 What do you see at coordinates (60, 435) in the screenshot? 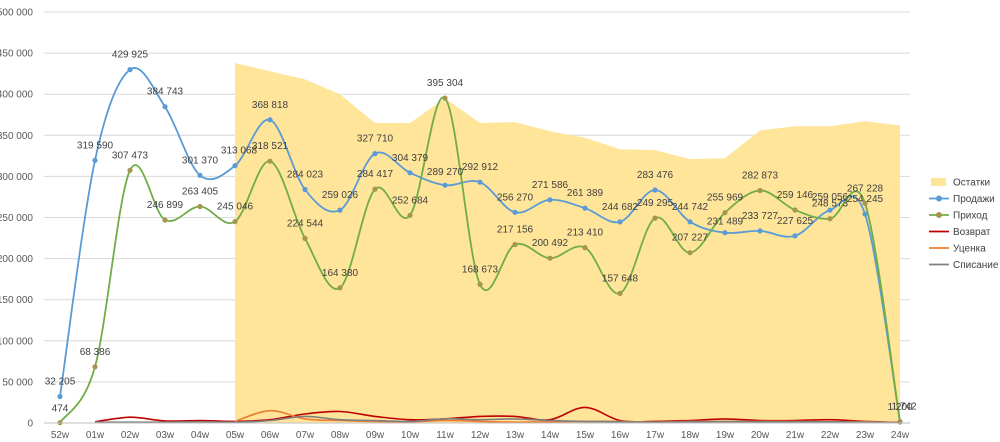
I see `x-tick-label: 52w` at bounding box center [60, 435].